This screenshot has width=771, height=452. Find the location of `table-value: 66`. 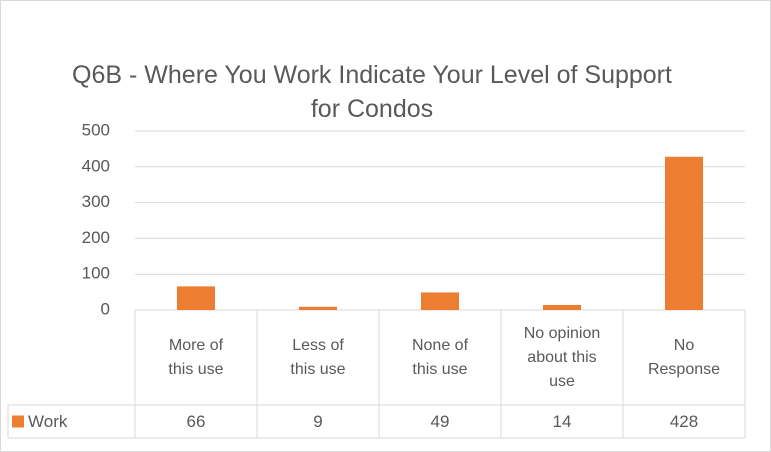

table-value: 66 is located at coordinates (196, 421).